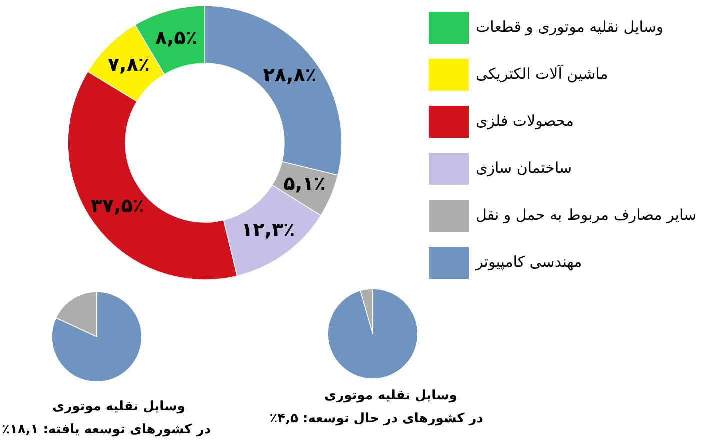 Image resolution: width=708 pixels, height=443 pixels. I want to click on value-label: ۵,۱٪, so click(305, 184).